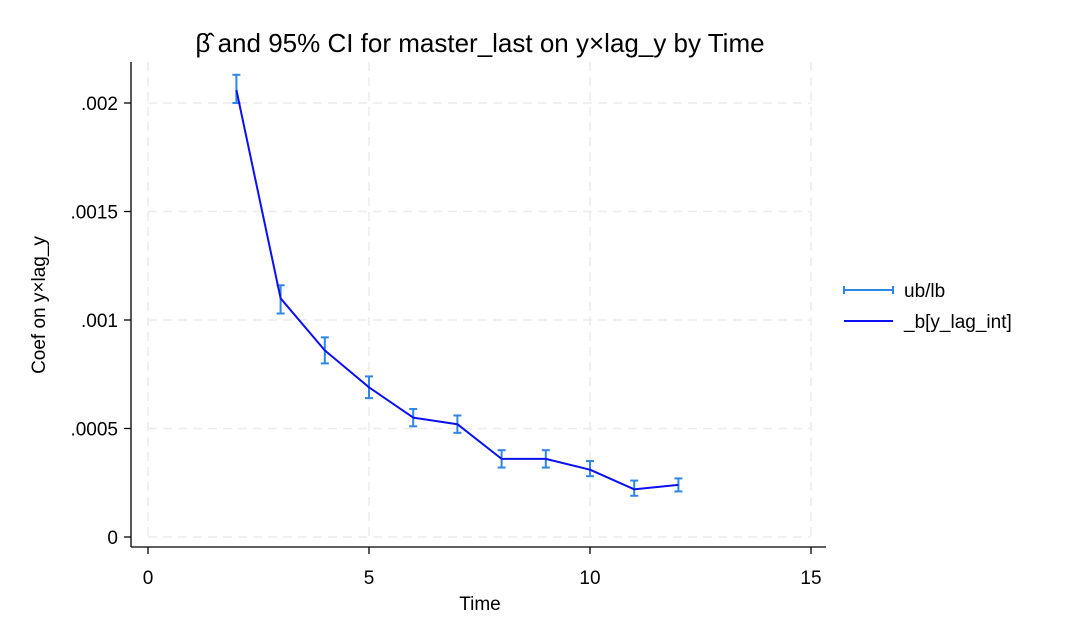 This screenshot has height=643, width=1071. Describe the element at coordinates (39, 305) in the screenshot. I see `y-axis-label: Coef on y×lag_y` at that location.